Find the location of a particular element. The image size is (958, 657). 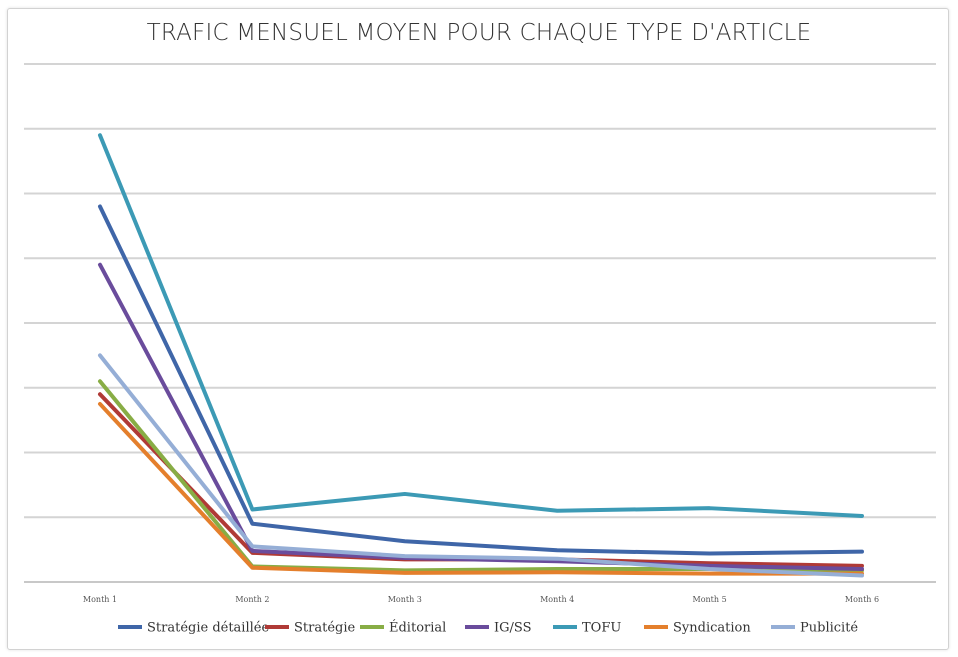

legend-label: Stratégie détaillée is located at coordinates (208, 628).